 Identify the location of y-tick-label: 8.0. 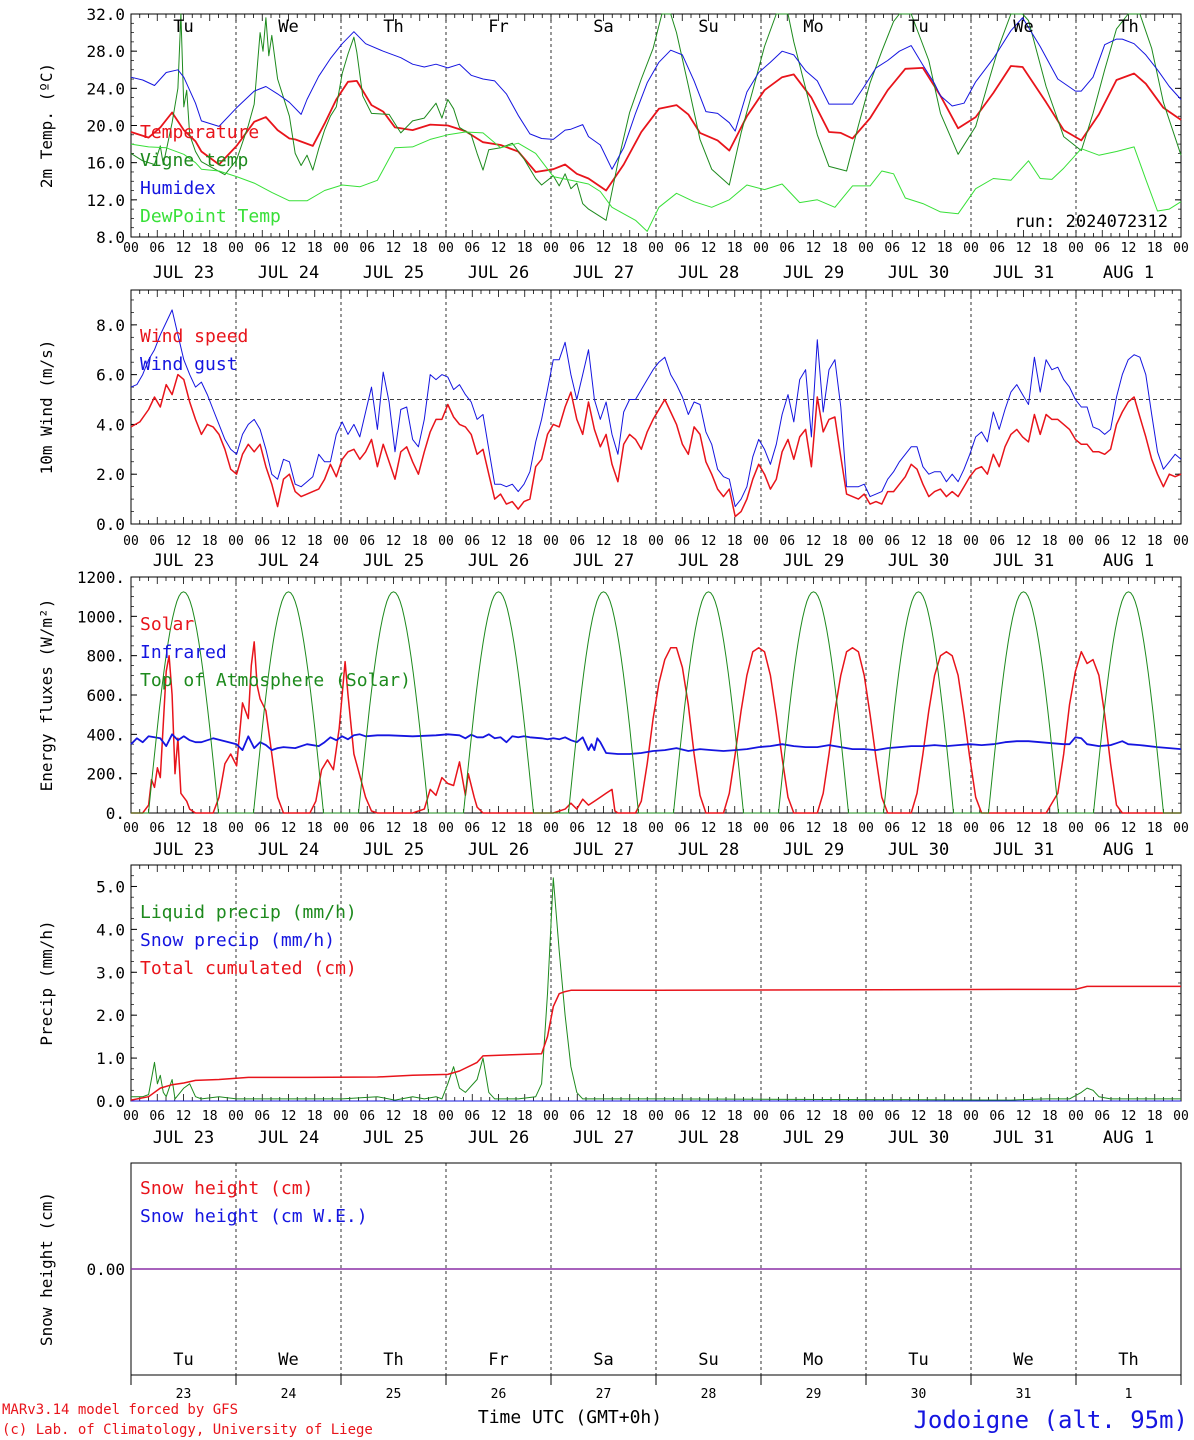
(110, 237).